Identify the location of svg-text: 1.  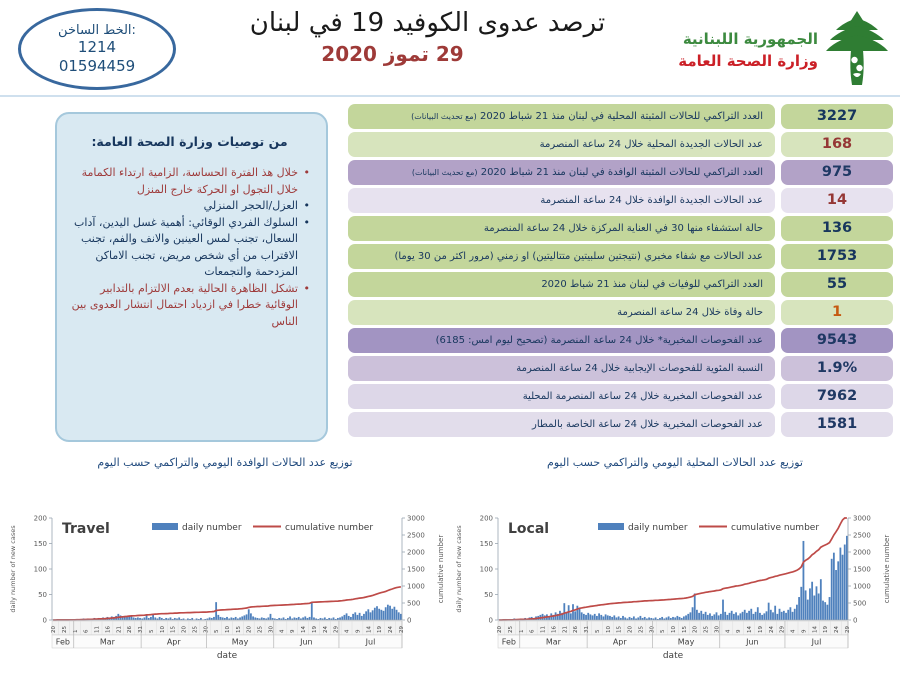
(522, 632).